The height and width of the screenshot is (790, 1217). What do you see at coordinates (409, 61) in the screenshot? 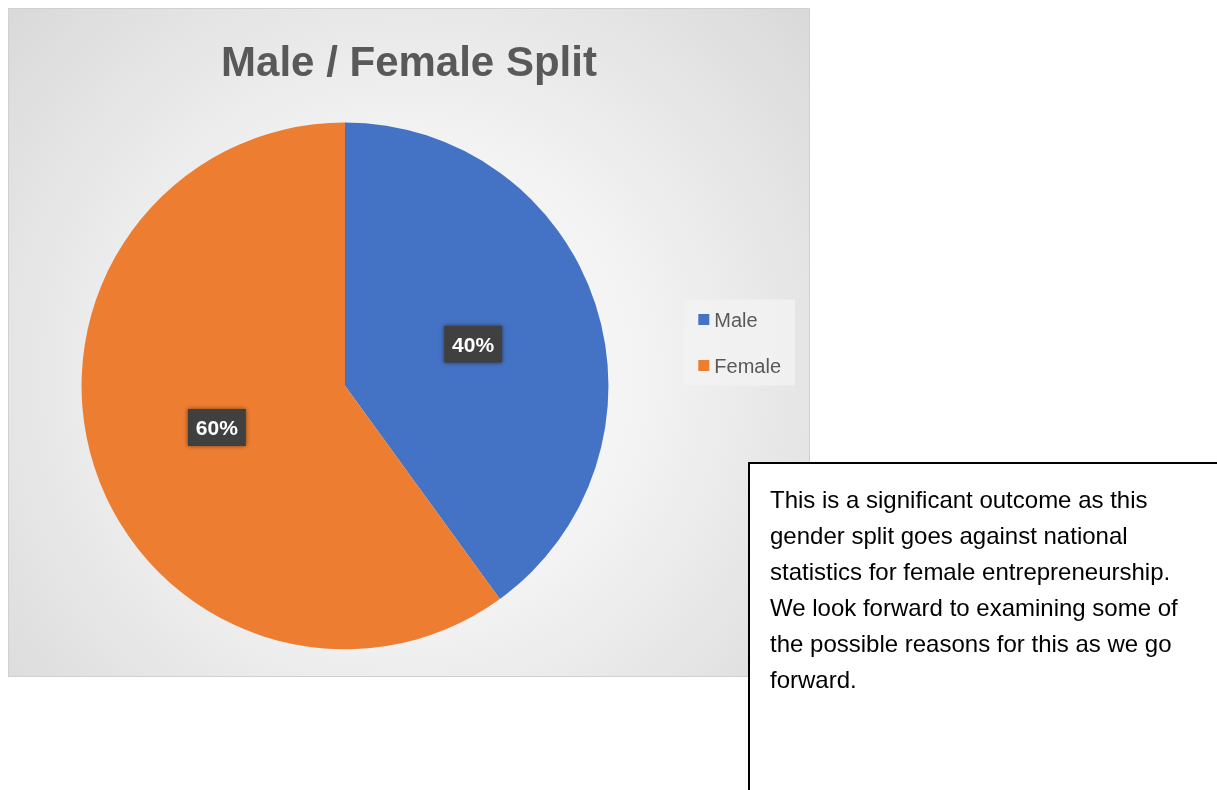
I see `chart-title: Male / Female Split` at bounding box center [409, 61].